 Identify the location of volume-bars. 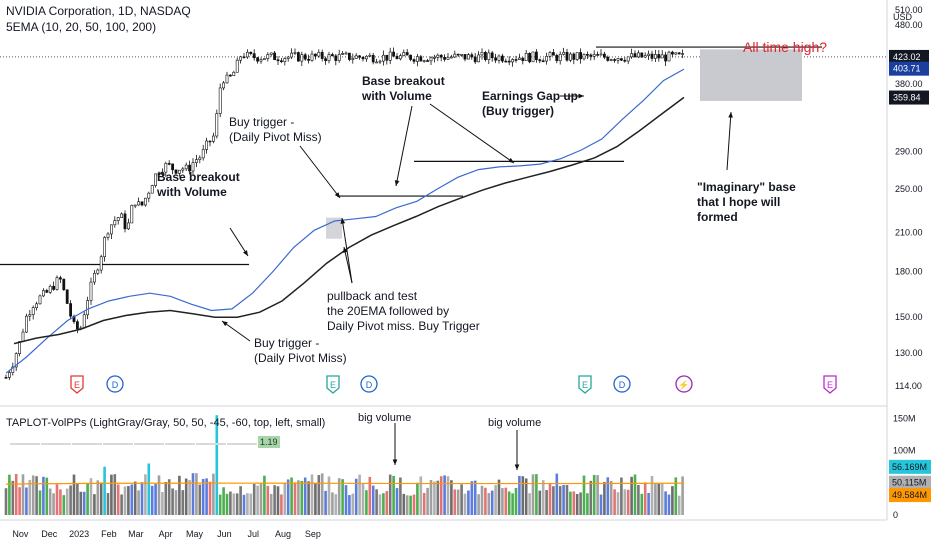
(344, 465).